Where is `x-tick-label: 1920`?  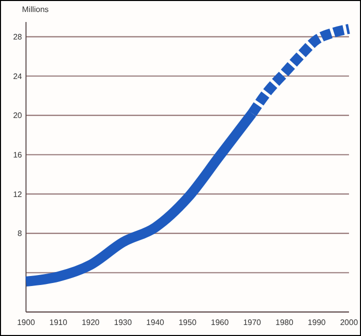 x-tick-label: 1920 is located at coordinates (91, 322).